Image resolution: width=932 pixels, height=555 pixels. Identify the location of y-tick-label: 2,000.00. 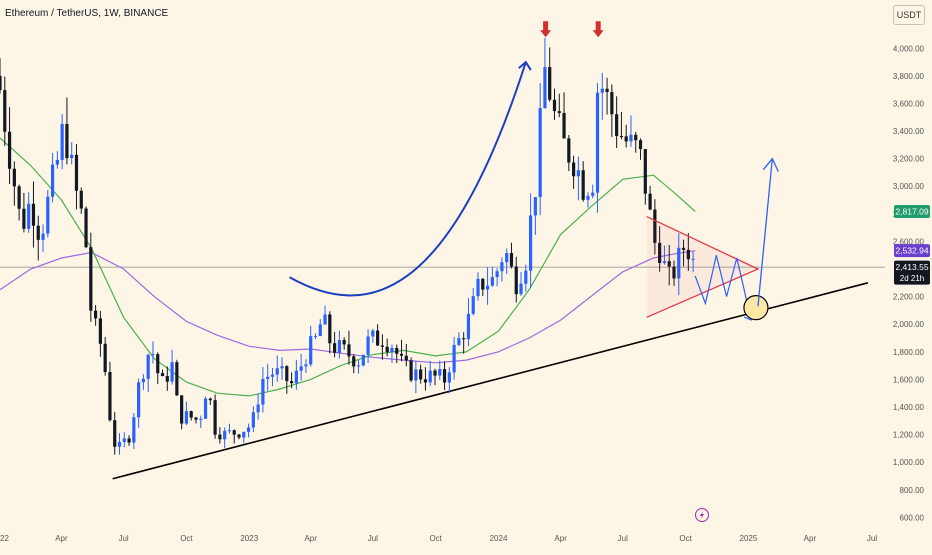
(909, 324).